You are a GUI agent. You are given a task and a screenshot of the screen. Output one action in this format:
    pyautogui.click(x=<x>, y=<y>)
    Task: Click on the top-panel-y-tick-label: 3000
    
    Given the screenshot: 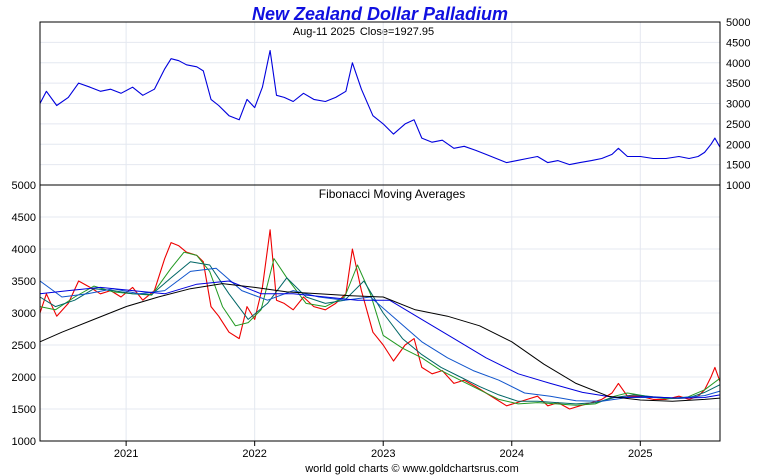 What is the action you would take?
    pyautogui.click(x=738, y=105)
    